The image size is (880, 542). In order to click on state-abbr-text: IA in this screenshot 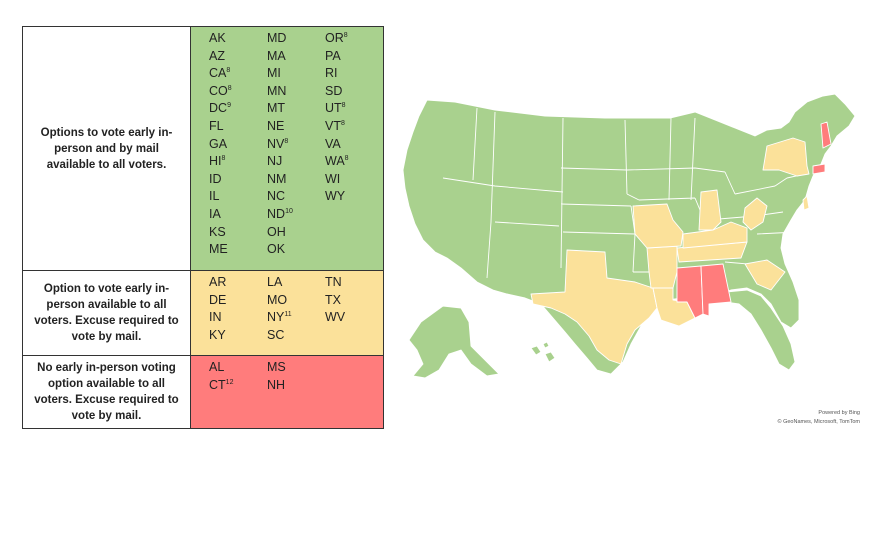, I will do `click(215, 213)`.